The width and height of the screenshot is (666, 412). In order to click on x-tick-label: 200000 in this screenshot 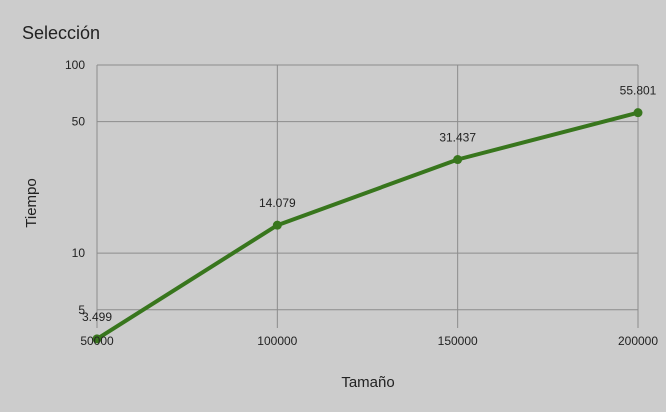, I will do `click(638, 341)`.